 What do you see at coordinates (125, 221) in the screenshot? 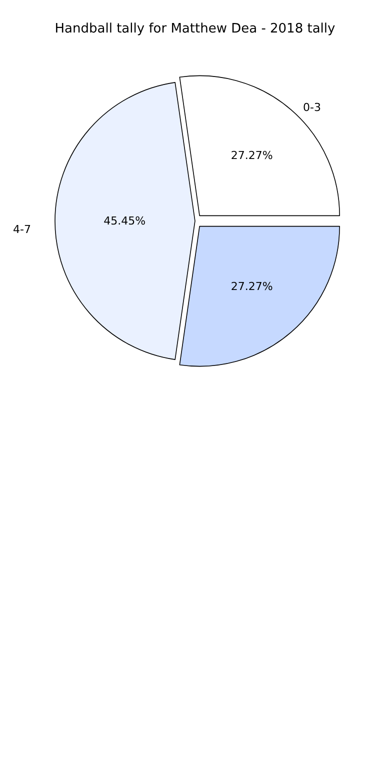
I see `data-label: 45.45%` at bounding box center [125, 221].